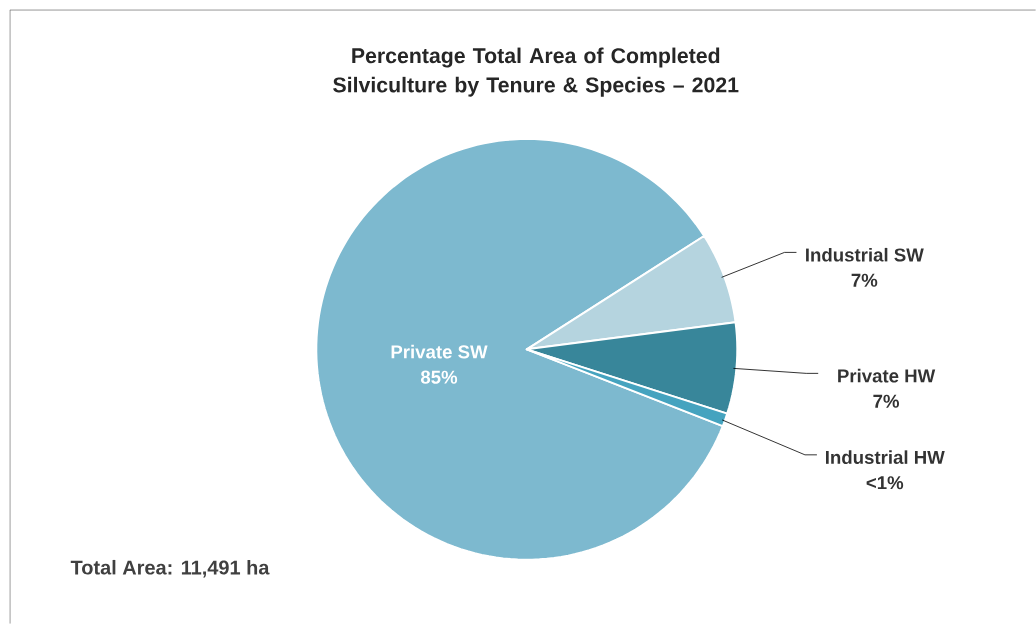  Describe the element at coordinates (170, 568) in the screenshot. I see `text: Total Area: 11,491 ha` at that location.